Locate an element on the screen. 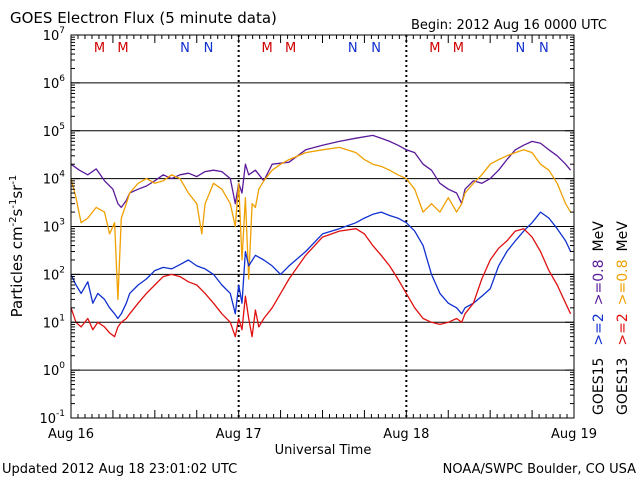  y-tick-label: 10⁵ is located at coordinates (54, 131).